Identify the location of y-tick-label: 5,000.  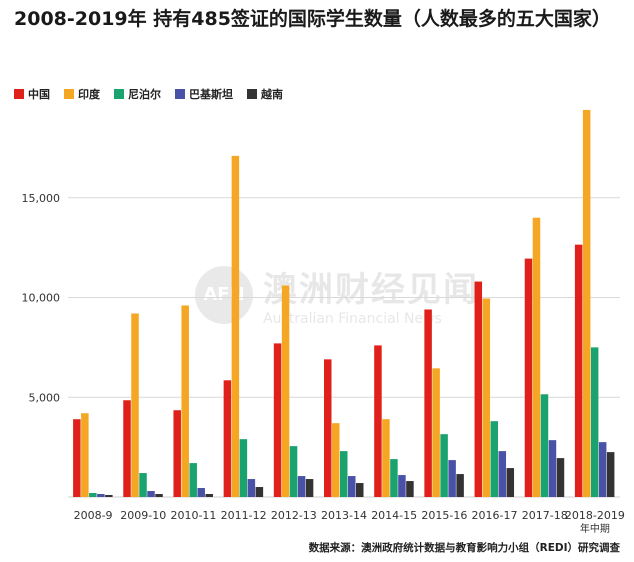
(45, 397).